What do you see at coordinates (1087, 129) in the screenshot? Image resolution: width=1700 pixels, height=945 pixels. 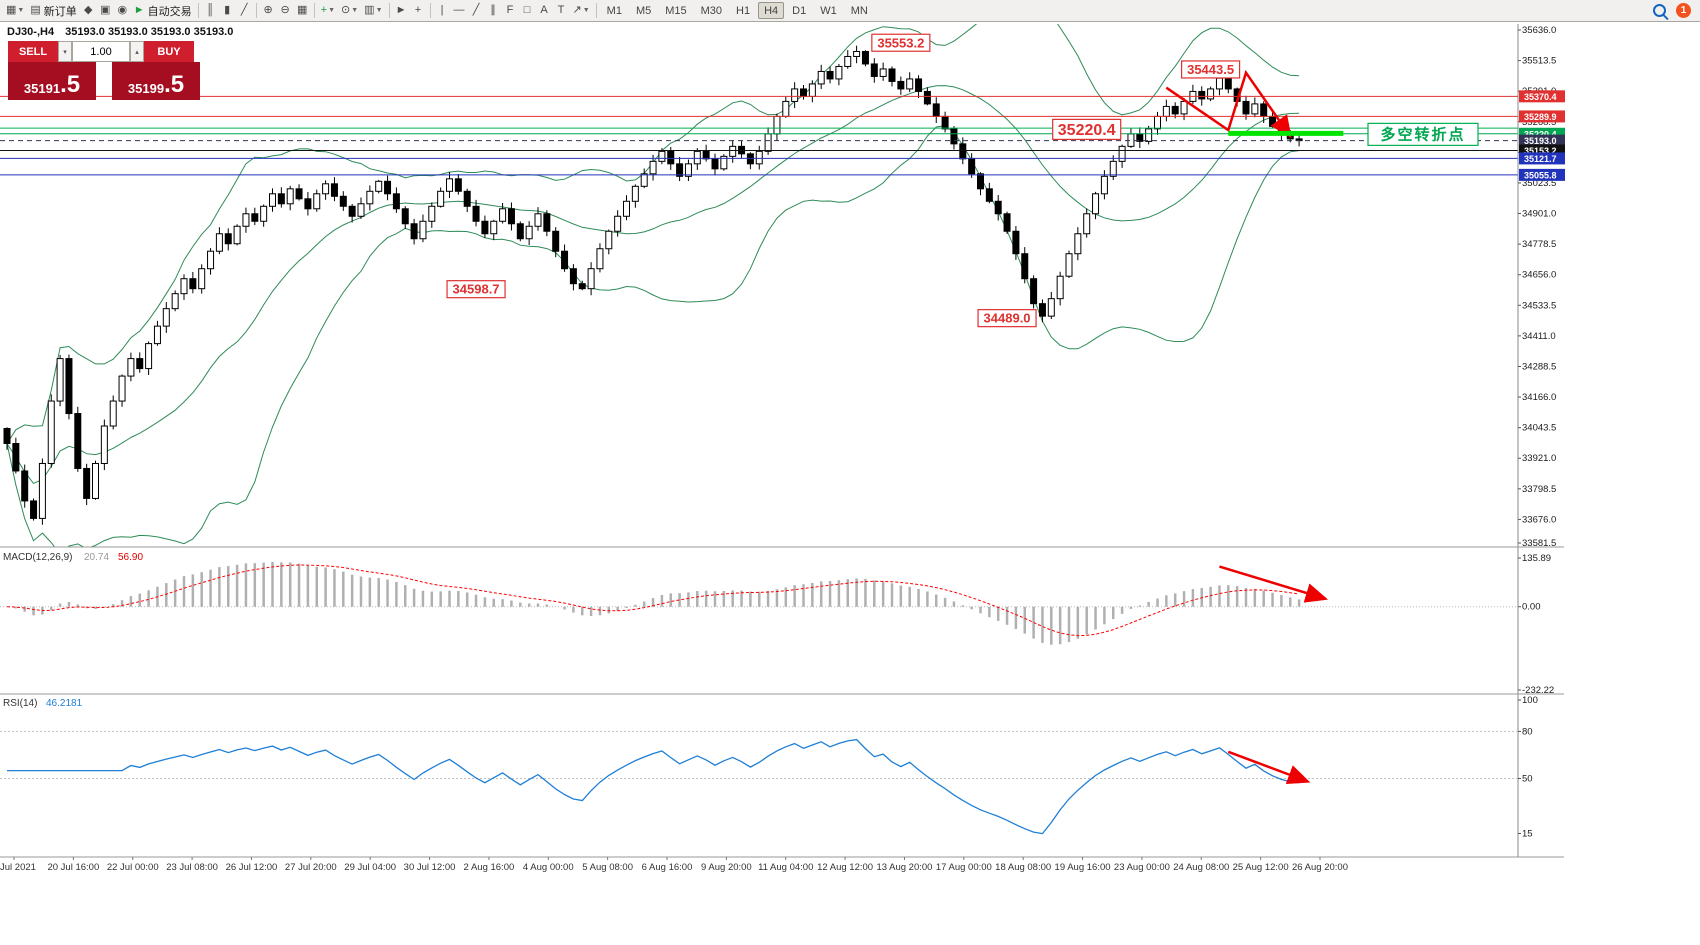 I see `price-annotation: 35220.4` at bounding box center [1087, 129].